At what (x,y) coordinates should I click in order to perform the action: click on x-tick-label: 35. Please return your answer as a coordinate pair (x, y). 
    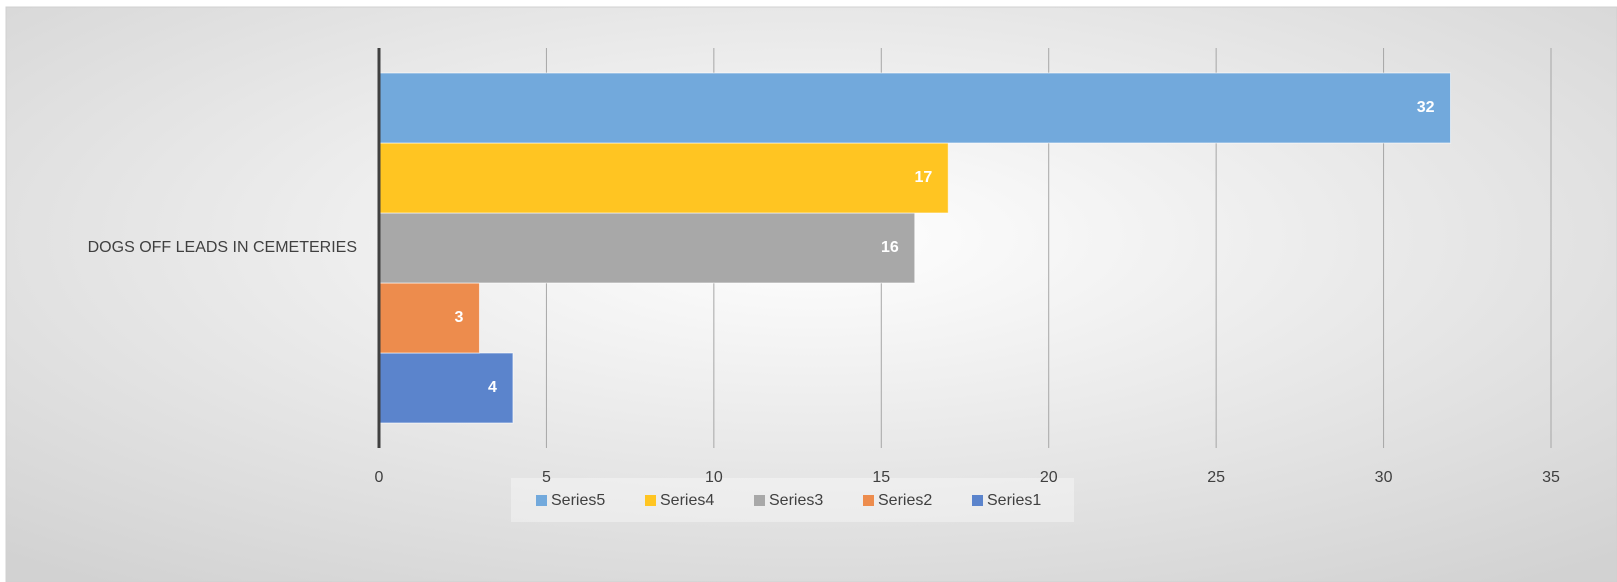
    Looking at the image, I should click on (1551, 477).